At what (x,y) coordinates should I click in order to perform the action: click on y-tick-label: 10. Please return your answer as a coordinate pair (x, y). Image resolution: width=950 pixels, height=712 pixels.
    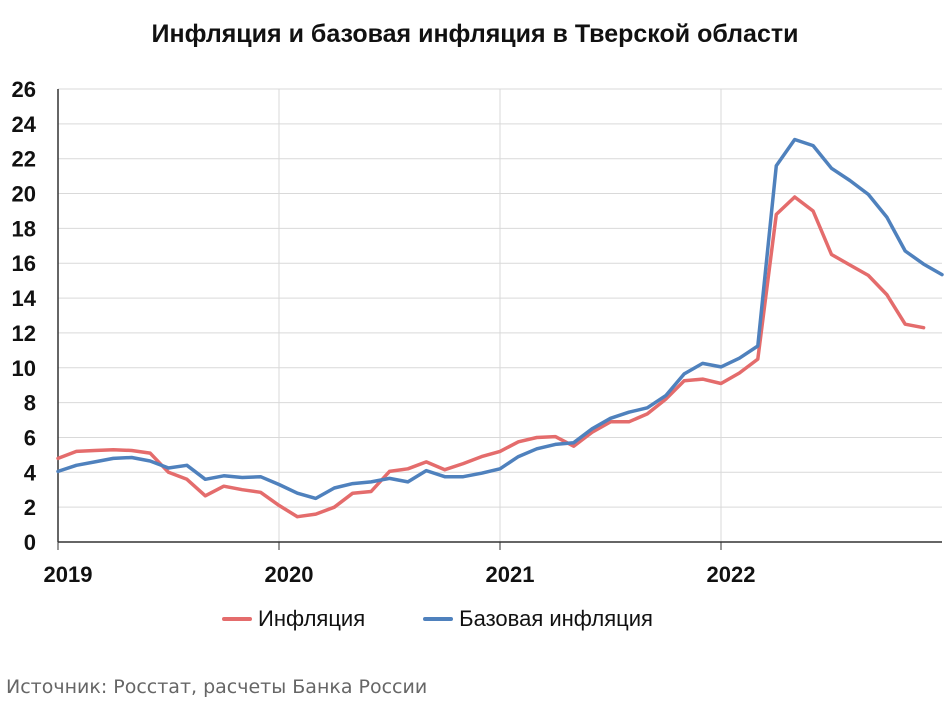
    Looking at the image, I should click on (24, 368).